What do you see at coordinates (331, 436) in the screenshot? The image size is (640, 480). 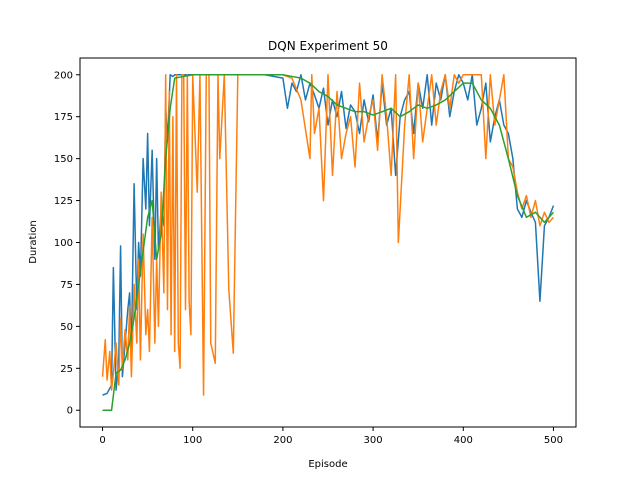 I see `x-axis: 0 100 200 300 400 500` at bounding box center [331, 436].